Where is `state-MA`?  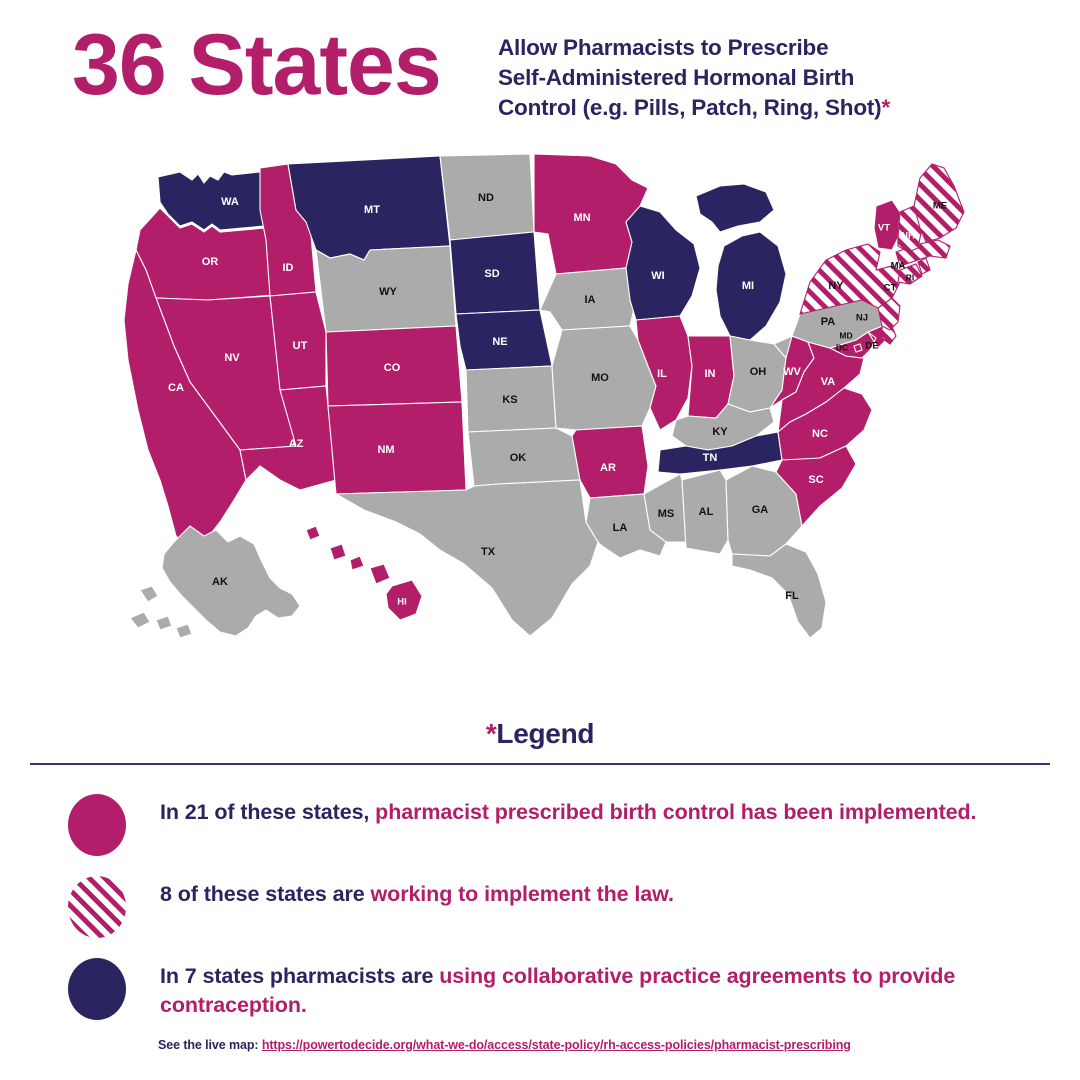 state-MA is located at coordinates (923, 253).